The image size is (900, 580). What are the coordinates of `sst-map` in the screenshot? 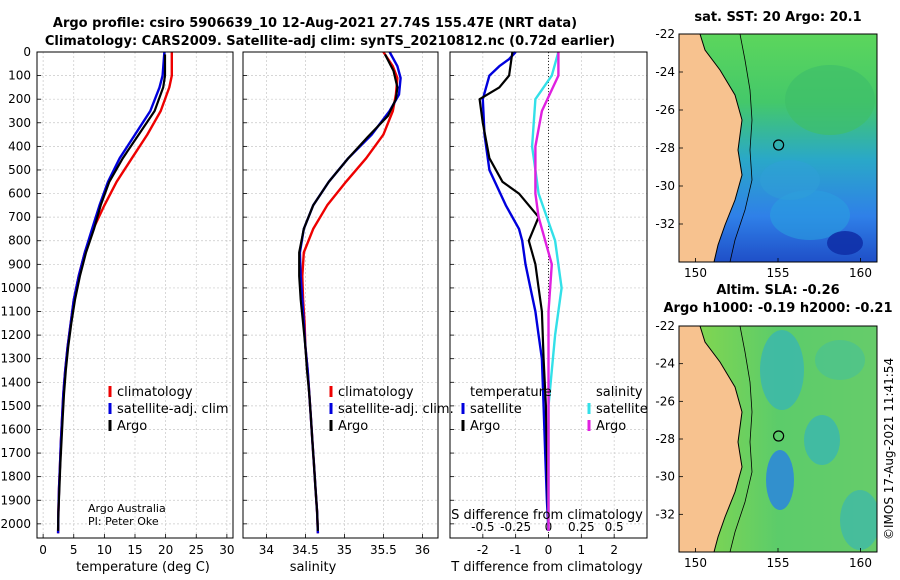 It's located at (778, 148).